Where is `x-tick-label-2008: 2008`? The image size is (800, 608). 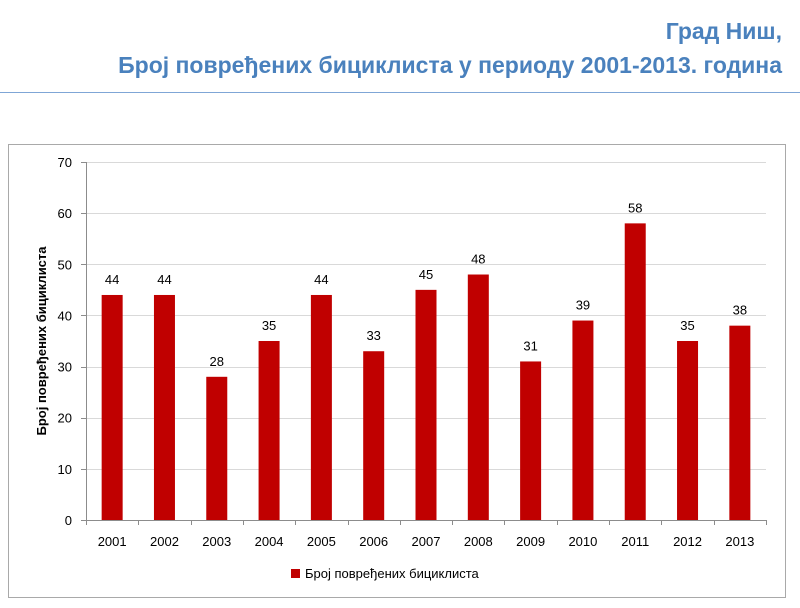 x-tick-label-2008: 2008 is located at coordinates (478, 541).